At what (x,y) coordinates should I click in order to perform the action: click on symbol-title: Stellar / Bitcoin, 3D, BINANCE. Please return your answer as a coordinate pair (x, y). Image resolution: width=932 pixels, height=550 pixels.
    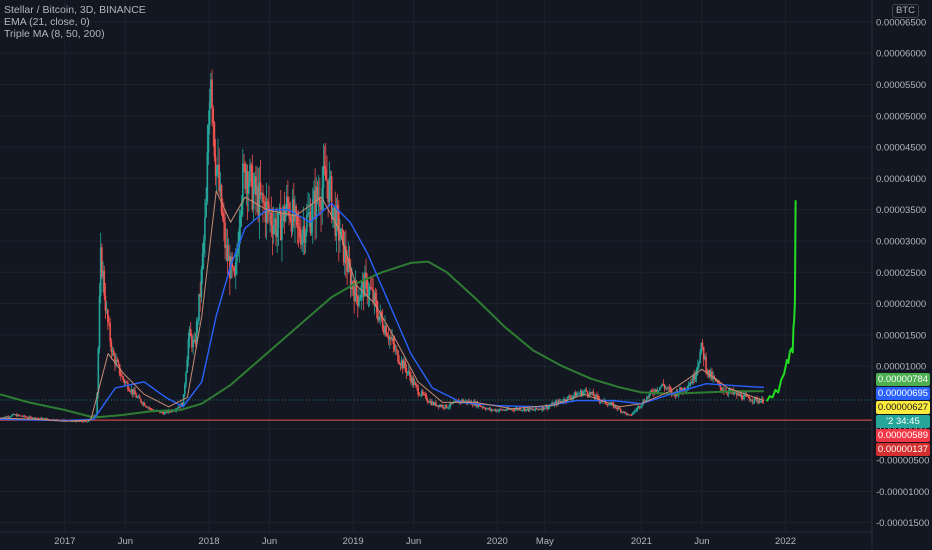
    Looking at the image, I should click on (75, 10).